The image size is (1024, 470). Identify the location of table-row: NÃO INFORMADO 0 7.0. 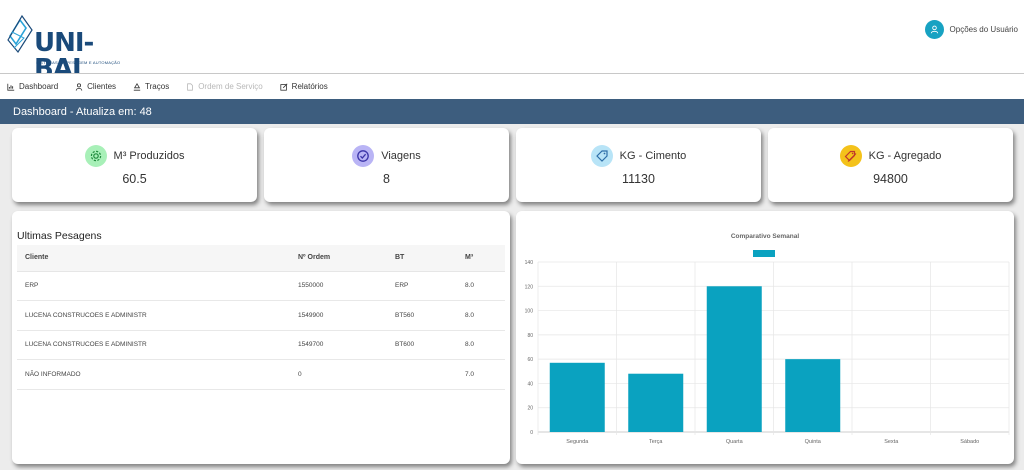
(261, 374).